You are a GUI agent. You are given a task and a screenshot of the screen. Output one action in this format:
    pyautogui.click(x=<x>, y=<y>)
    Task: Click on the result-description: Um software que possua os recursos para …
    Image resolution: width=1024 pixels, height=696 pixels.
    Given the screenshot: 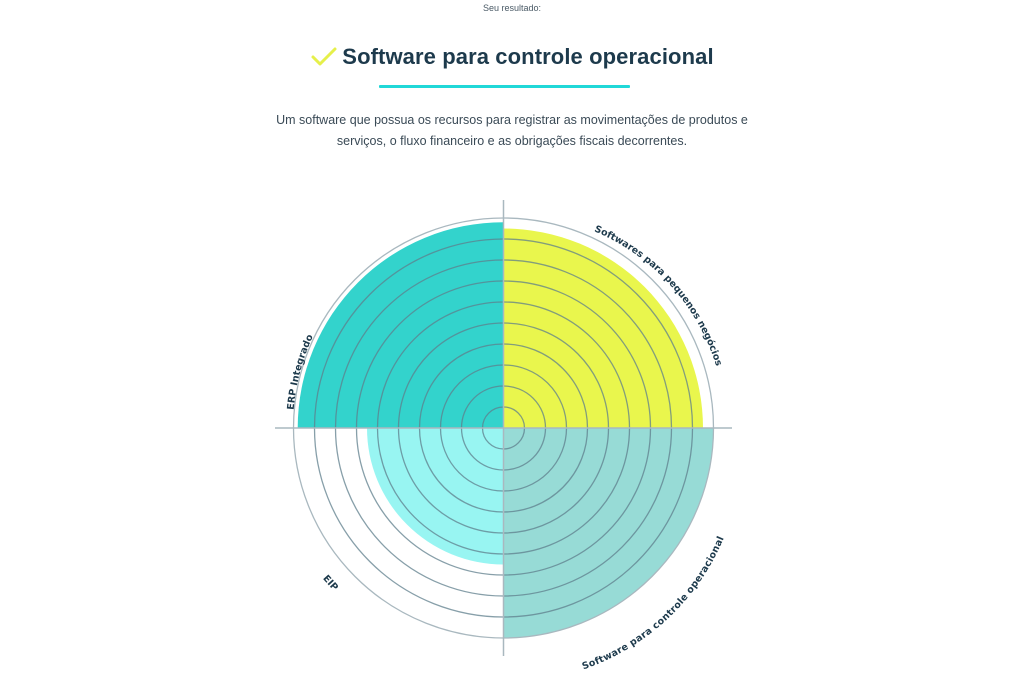 What is the action you would take?
    pyautogui.click(x=512, y=130)
    